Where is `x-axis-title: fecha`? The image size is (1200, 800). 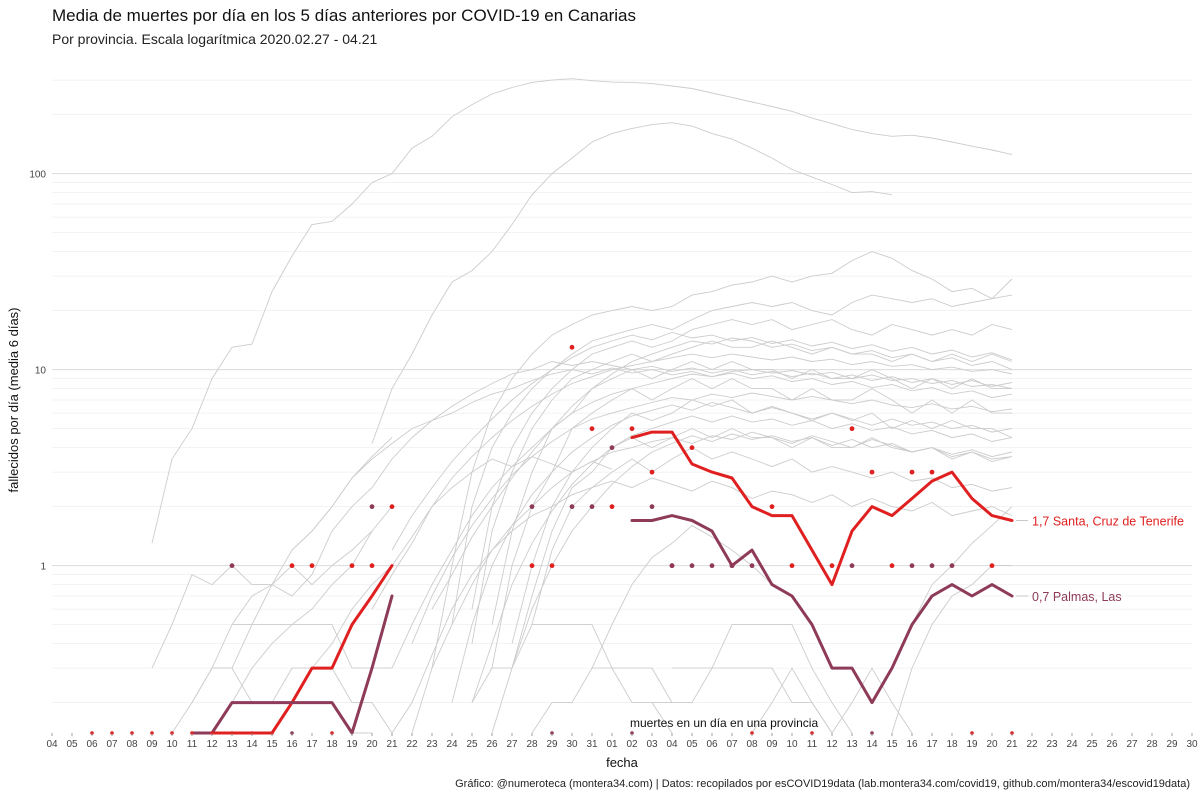 x-axis-title: fecha is located at coordinates (622, 762).